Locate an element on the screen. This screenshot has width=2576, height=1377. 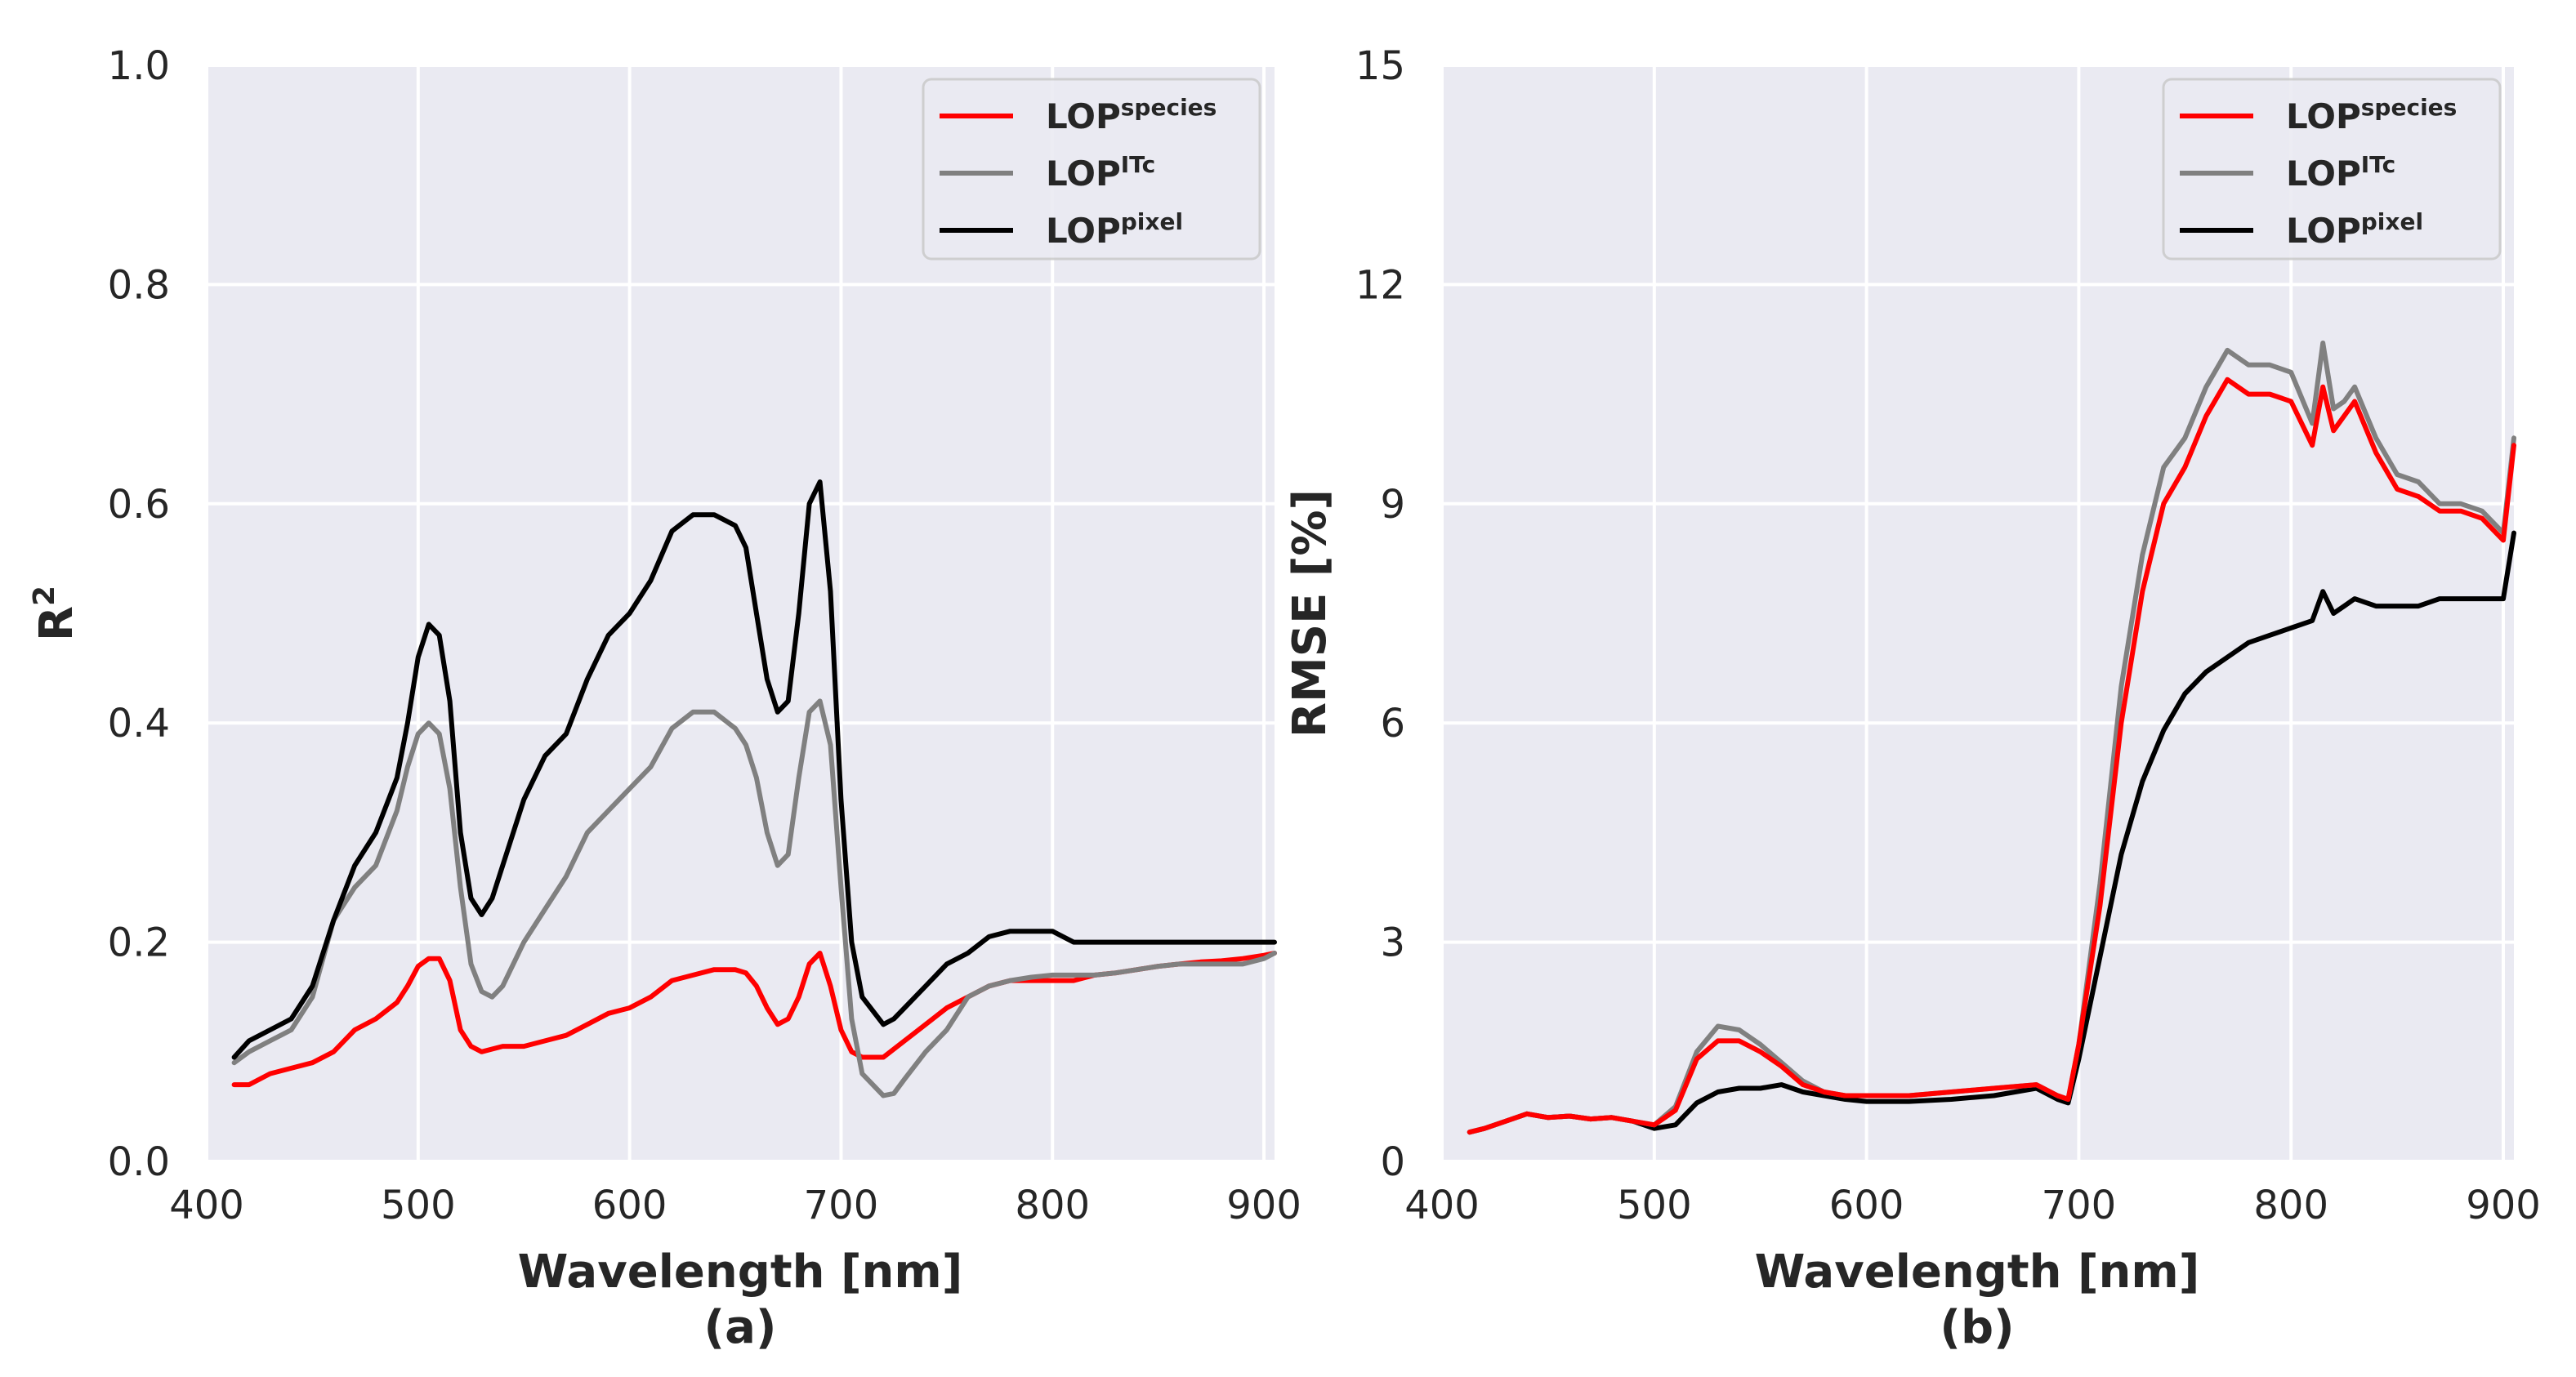
y-tick-label-a: 0.0 is located at coordinates (139, 1162).